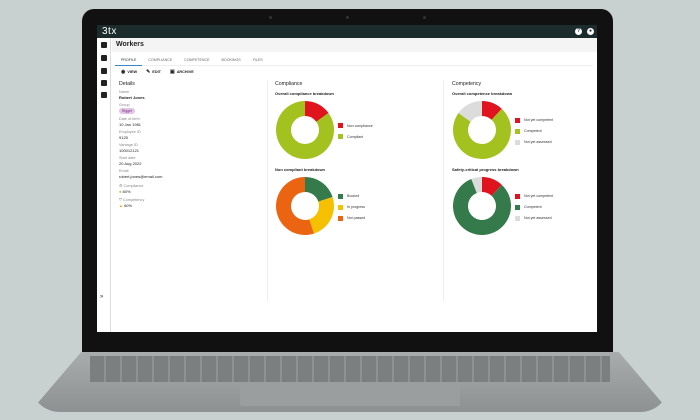 This screenshot has height=420, width=700. I want to click on field-label: Name, so click(124, 92).